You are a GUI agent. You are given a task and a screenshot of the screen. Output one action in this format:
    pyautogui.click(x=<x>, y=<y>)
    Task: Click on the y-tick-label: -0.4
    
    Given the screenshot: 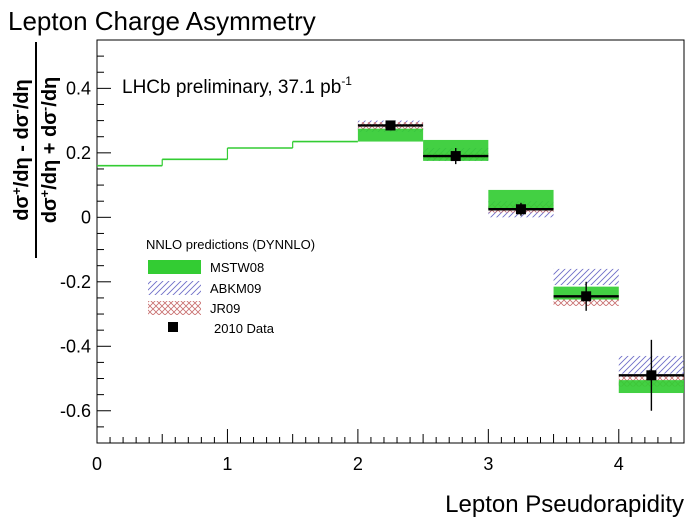 What is the action you would take?
    pyautogui.click(x=75, y=346)
    